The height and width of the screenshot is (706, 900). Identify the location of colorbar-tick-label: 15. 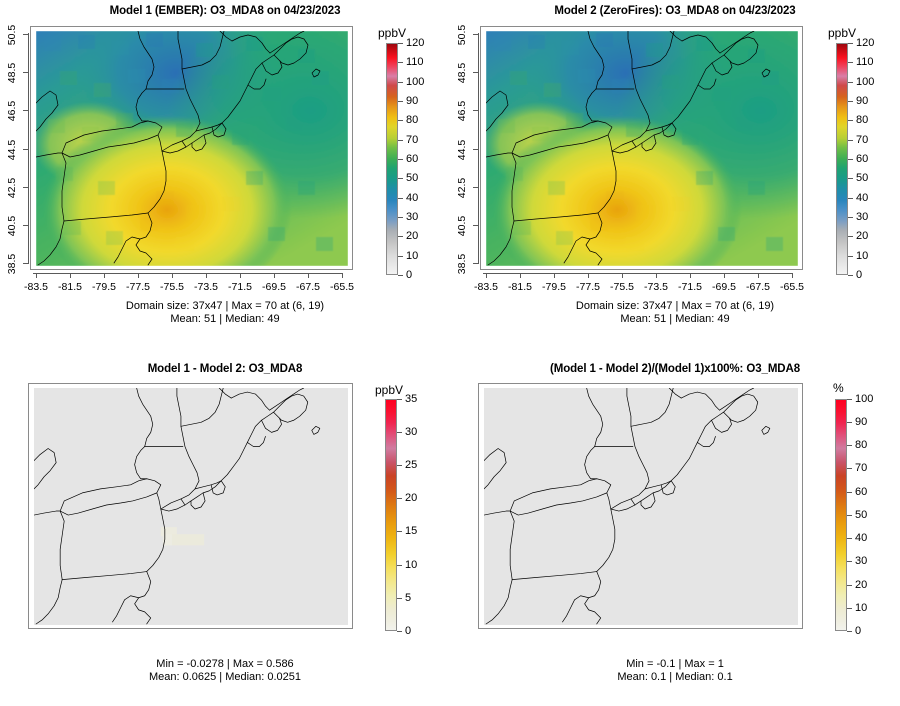
(411, 531).